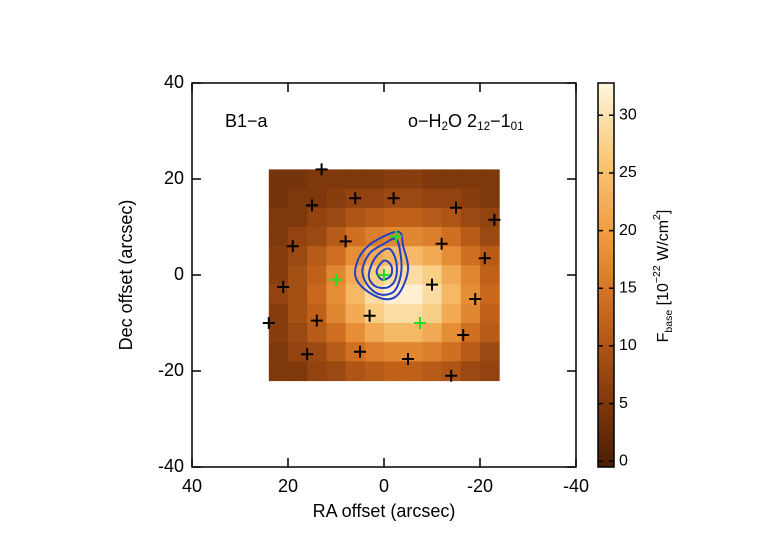 Image resolution: width=770 pixels, height=550 pixels. Describe the element at coordinates (663, 242) in the screenshot. I see `colorbar-label-part: W/cm` at that location.